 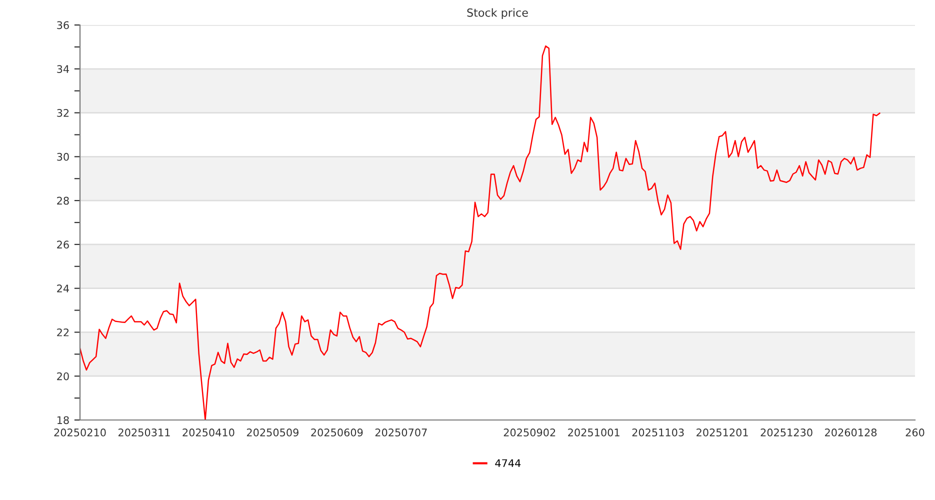 What do you see at coordinates (63, 244) in the screenshot?
I see `y-tick-label: 26` at bounding box center [63, 244].